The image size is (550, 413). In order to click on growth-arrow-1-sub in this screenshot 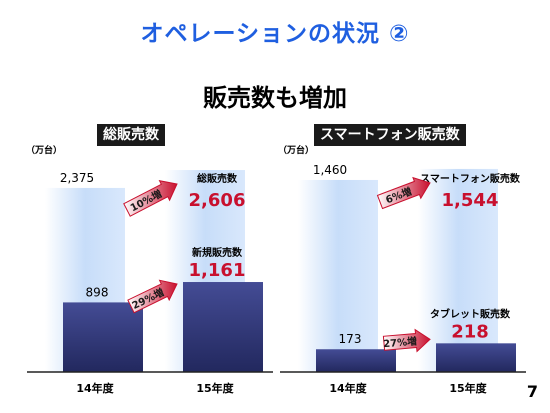, I will do `click(406, 340)`.